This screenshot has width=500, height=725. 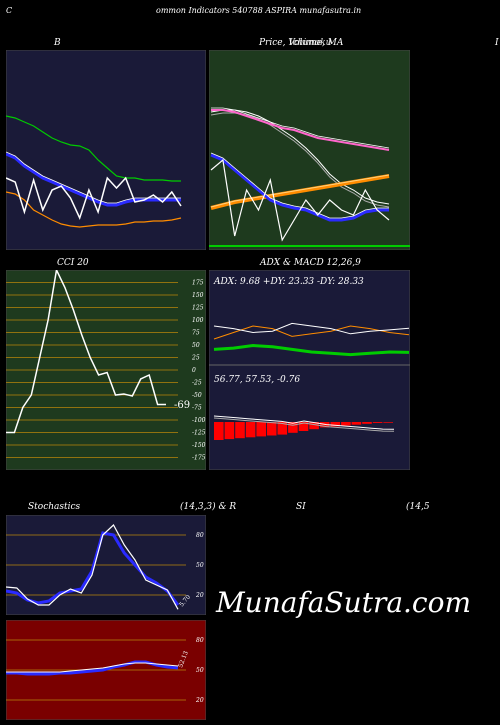 I want to click on cci-line, so click(x=86, y=352).